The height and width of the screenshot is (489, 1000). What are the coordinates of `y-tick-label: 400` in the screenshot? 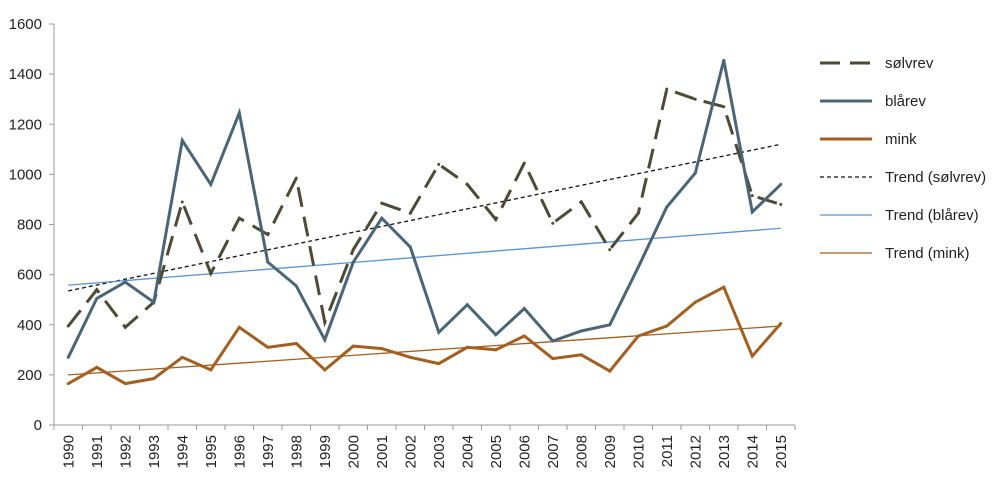 It's located at (29, 325).